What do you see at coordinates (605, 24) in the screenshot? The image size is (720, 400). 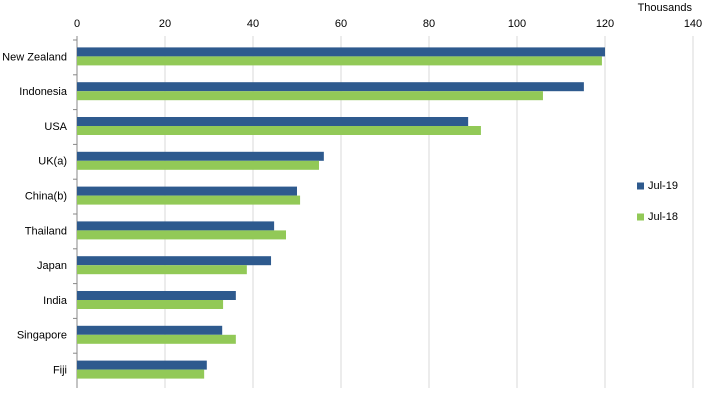 I see `x-tick-label: 120` at bounding box center [605, 24].